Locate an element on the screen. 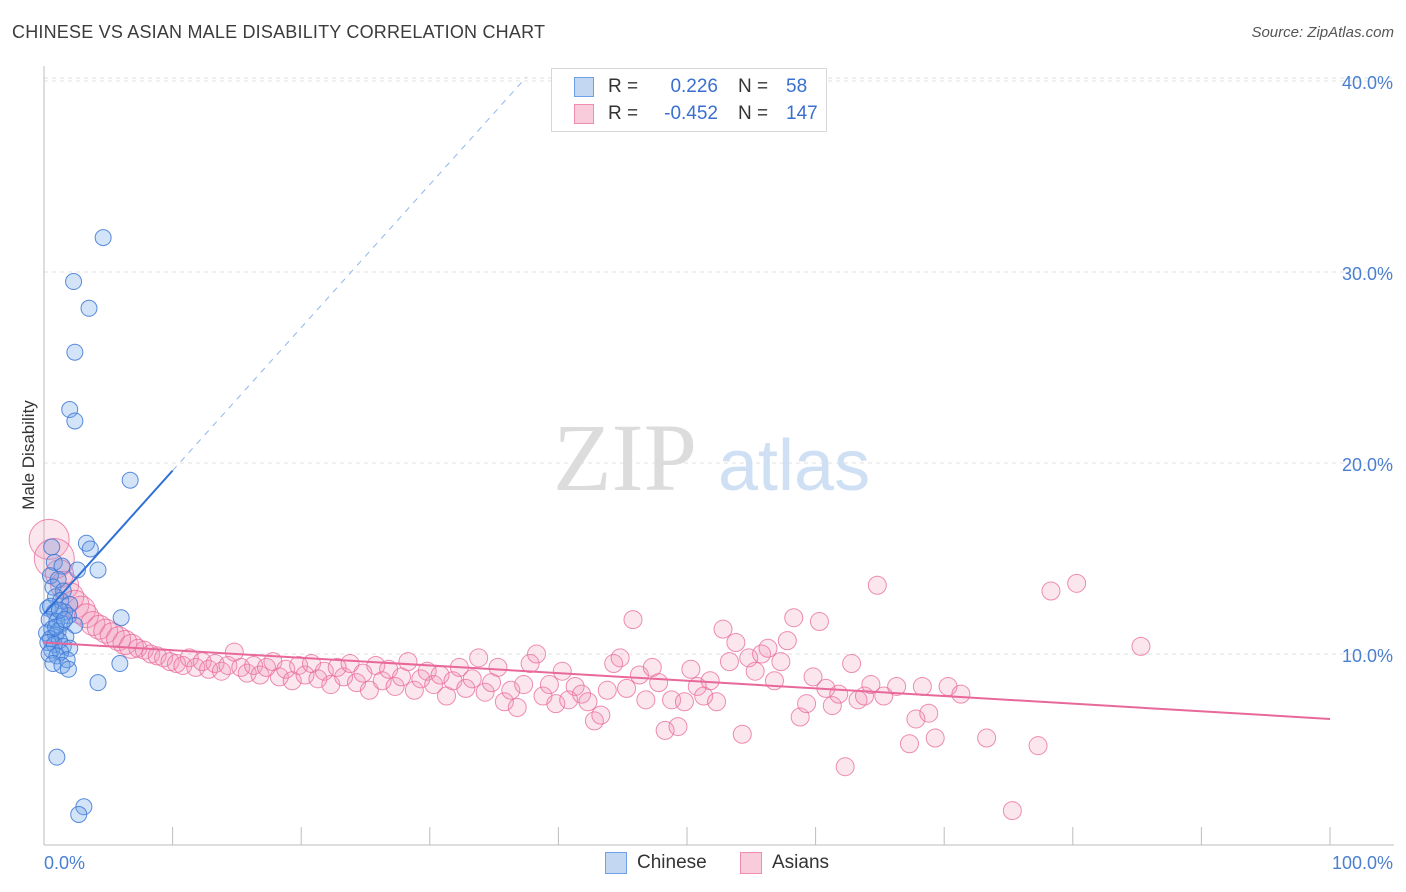 Image resolution: width=1406 pixels, height=892 pixels. y-tick-label: 10.0% is located at coordinates (1367, 656).